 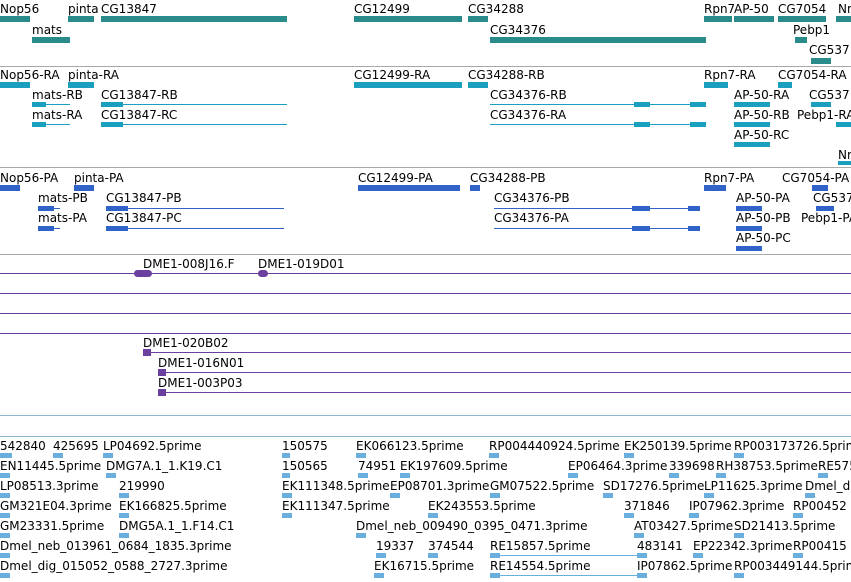 What do you see at coordinates (30, 75) in the screenshot?
I see `transcript-label: Nop56-RA` at bounding box center [30, 75].